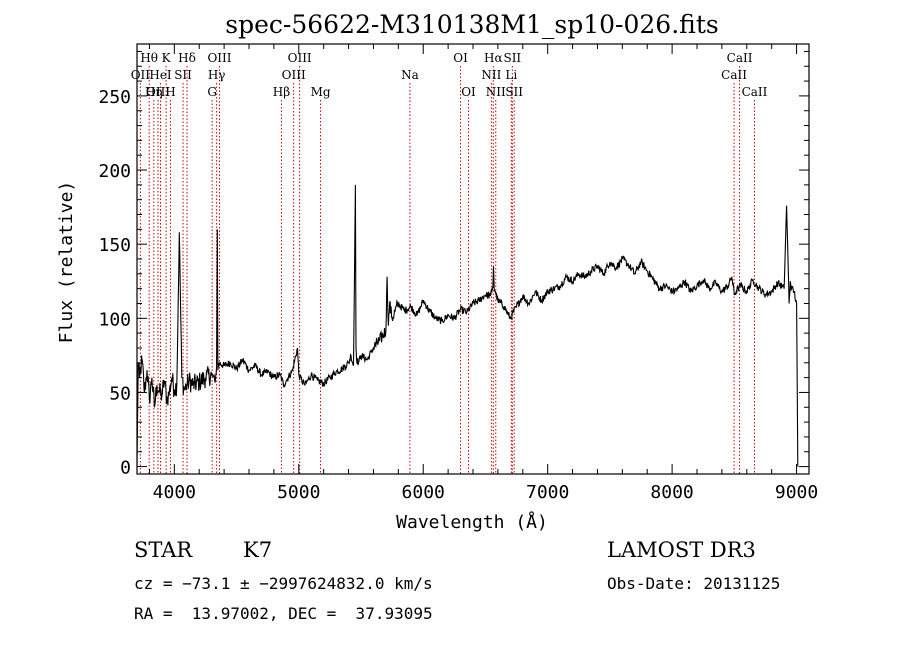 The width and height of the screenshot is (900, 649). What do you see at coordinates (471, 24) in the screenshot?
I see `chart-title: spec-56622-M310138M1_sp10-026.fits` at bounding box center [471, 24].